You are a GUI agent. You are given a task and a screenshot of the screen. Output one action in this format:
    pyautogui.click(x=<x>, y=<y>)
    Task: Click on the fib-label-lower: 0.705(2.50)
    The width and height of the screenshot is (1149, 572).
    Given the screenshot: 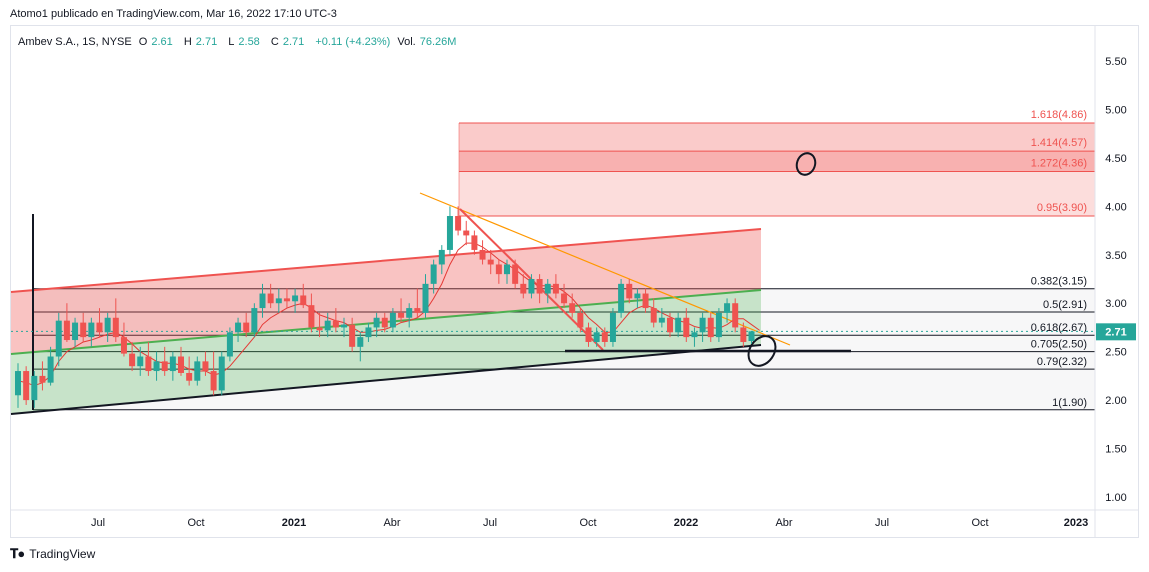 What is the action you would take?
    pyautogui.click(x=1059, y=345)
    